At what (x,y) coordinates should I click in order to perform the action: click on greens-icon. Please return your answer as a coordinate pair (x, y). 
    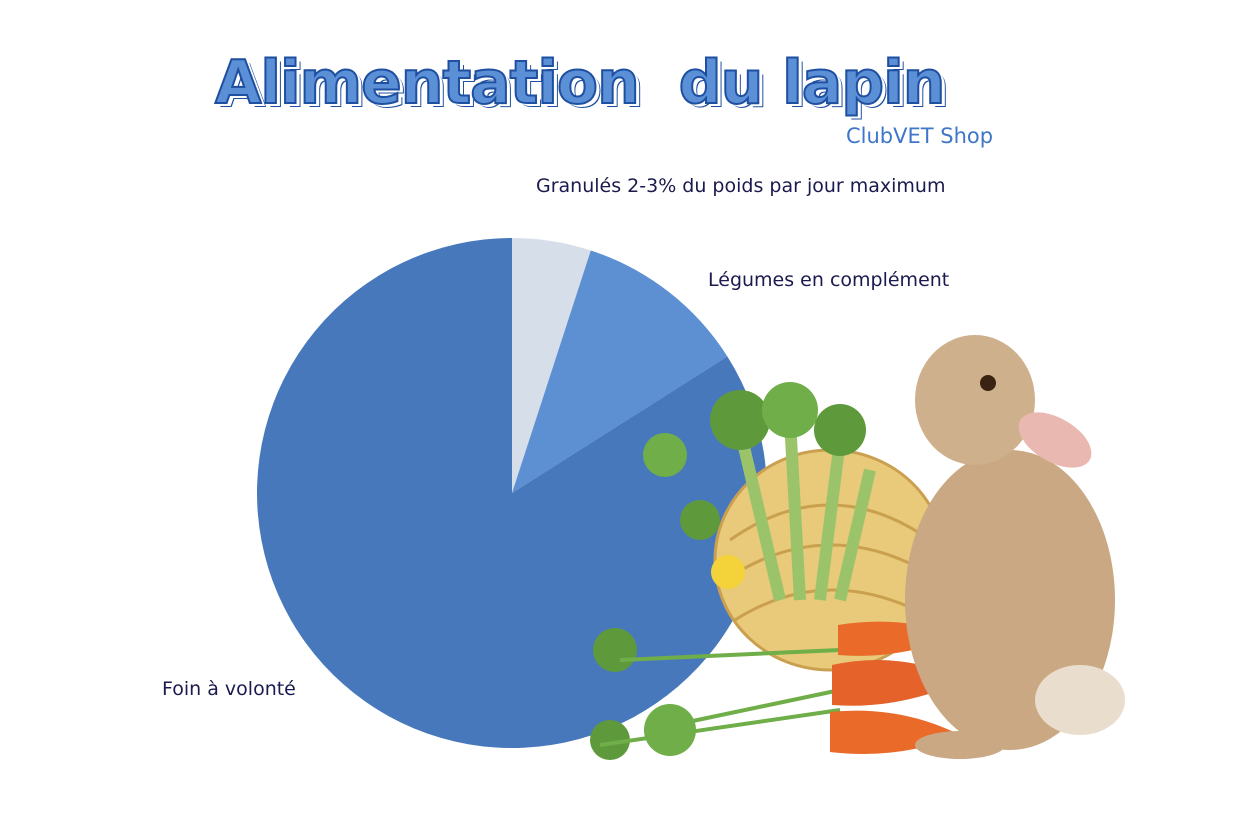
    Looking at the image, I should click on (733, 571).